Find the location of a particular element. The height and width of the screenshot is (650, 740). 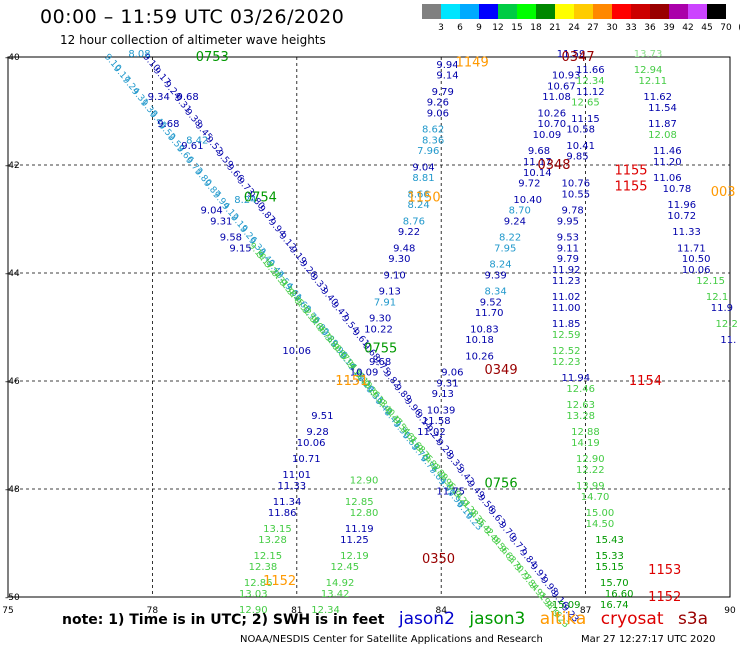

swh-label: 10.14 is located at coordinates (537, 173).